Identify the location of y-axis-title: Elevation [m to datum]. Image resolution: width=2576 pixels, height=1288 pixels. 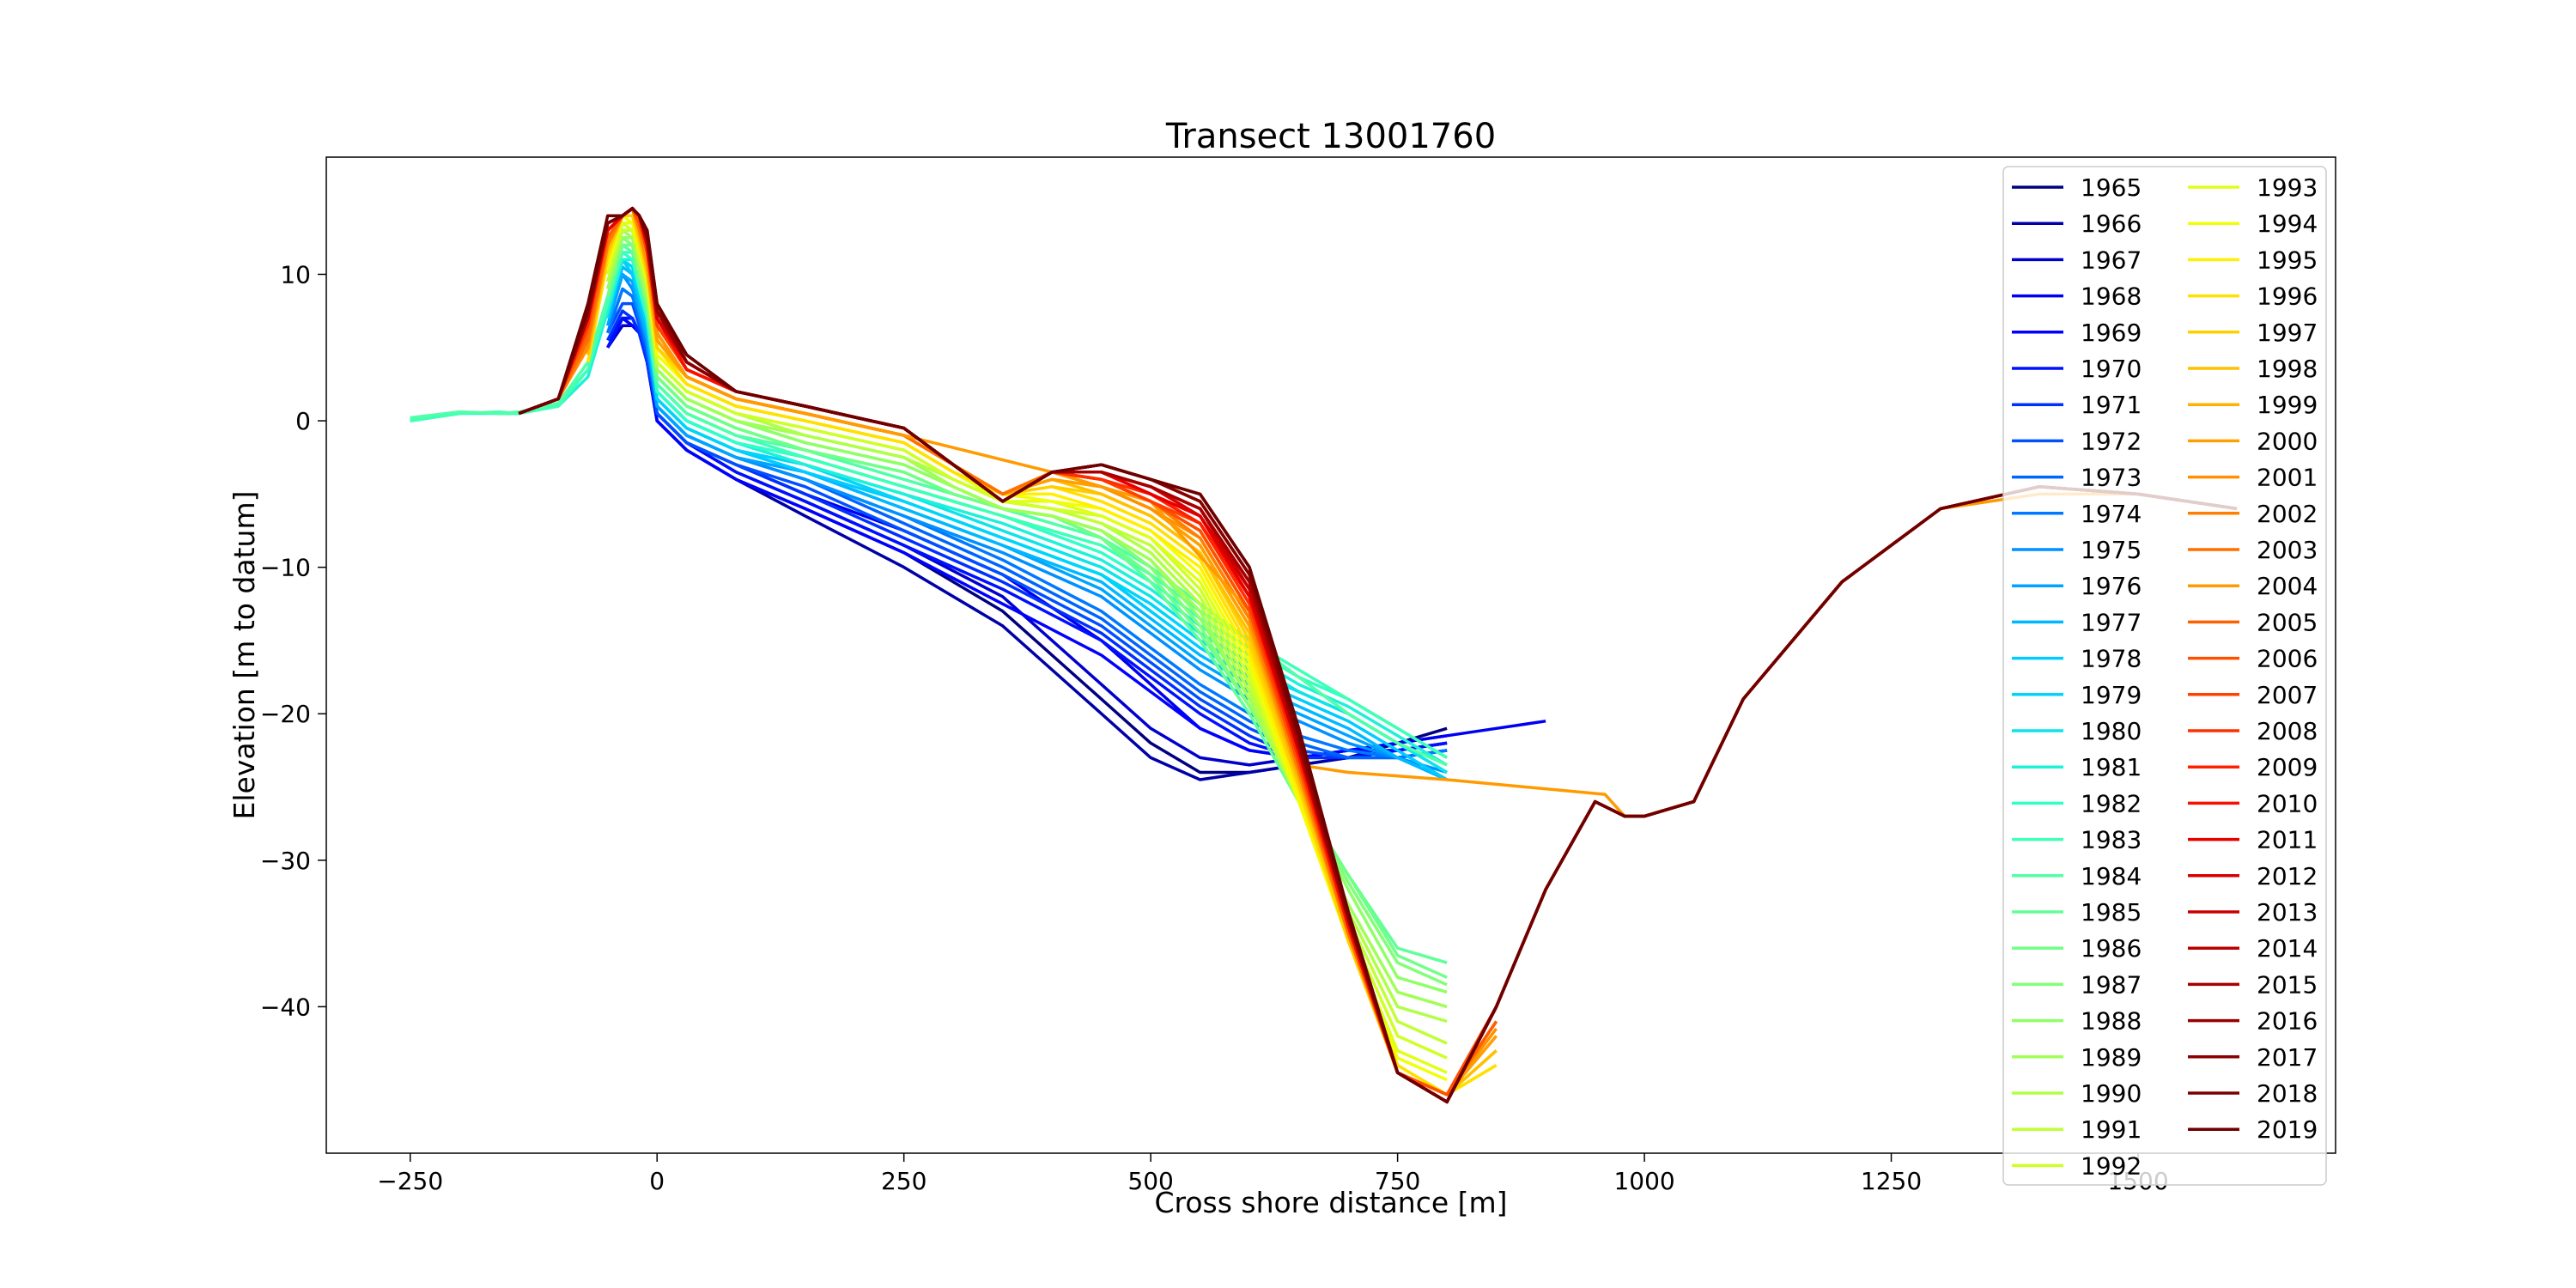
(244, 655).